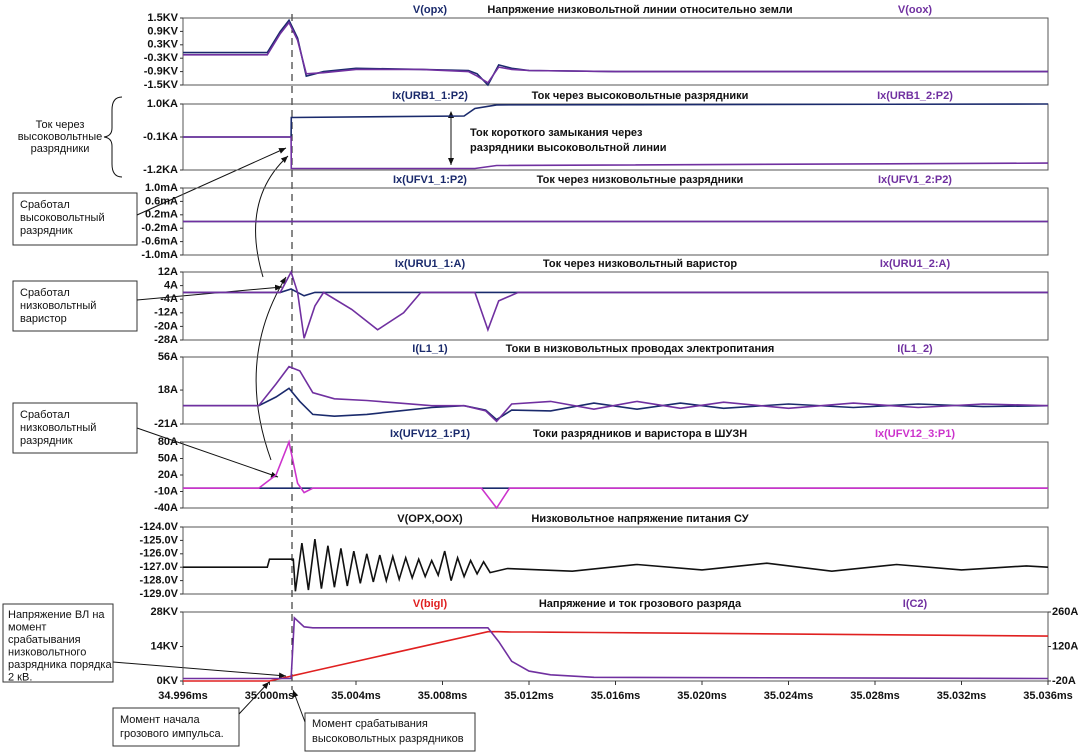 Image resolution: width=1078 pixels, height=753 pixels. I want to click on annotation: разрядника порядка, so click(60, 665).